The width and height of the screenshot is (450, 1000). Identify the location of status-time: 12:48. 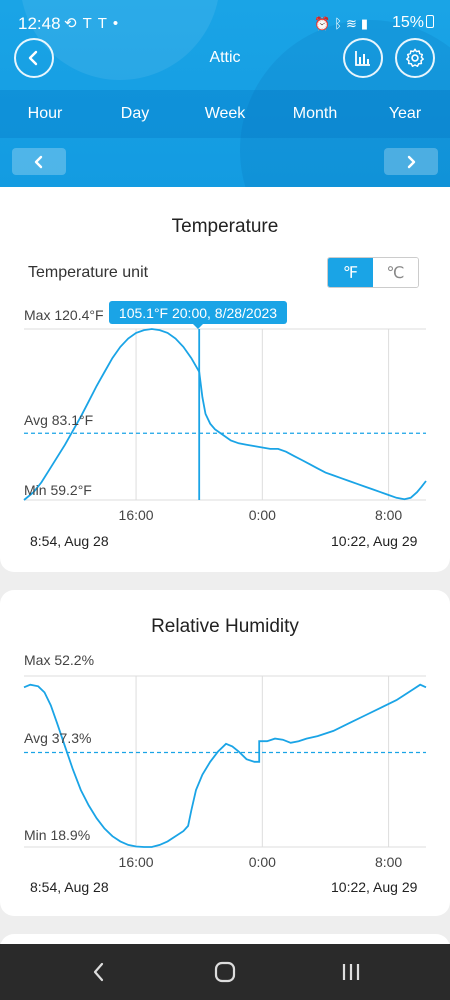
(39, 23).